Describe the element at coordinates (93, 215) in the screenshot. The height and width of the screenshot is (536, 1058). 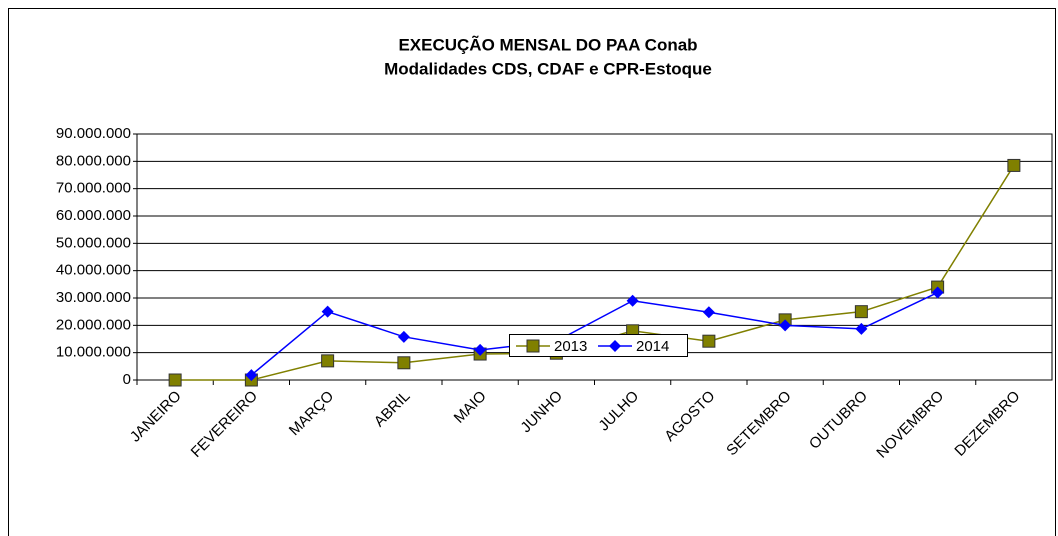
I see `y-tick-label: 60.000.000` at that location.